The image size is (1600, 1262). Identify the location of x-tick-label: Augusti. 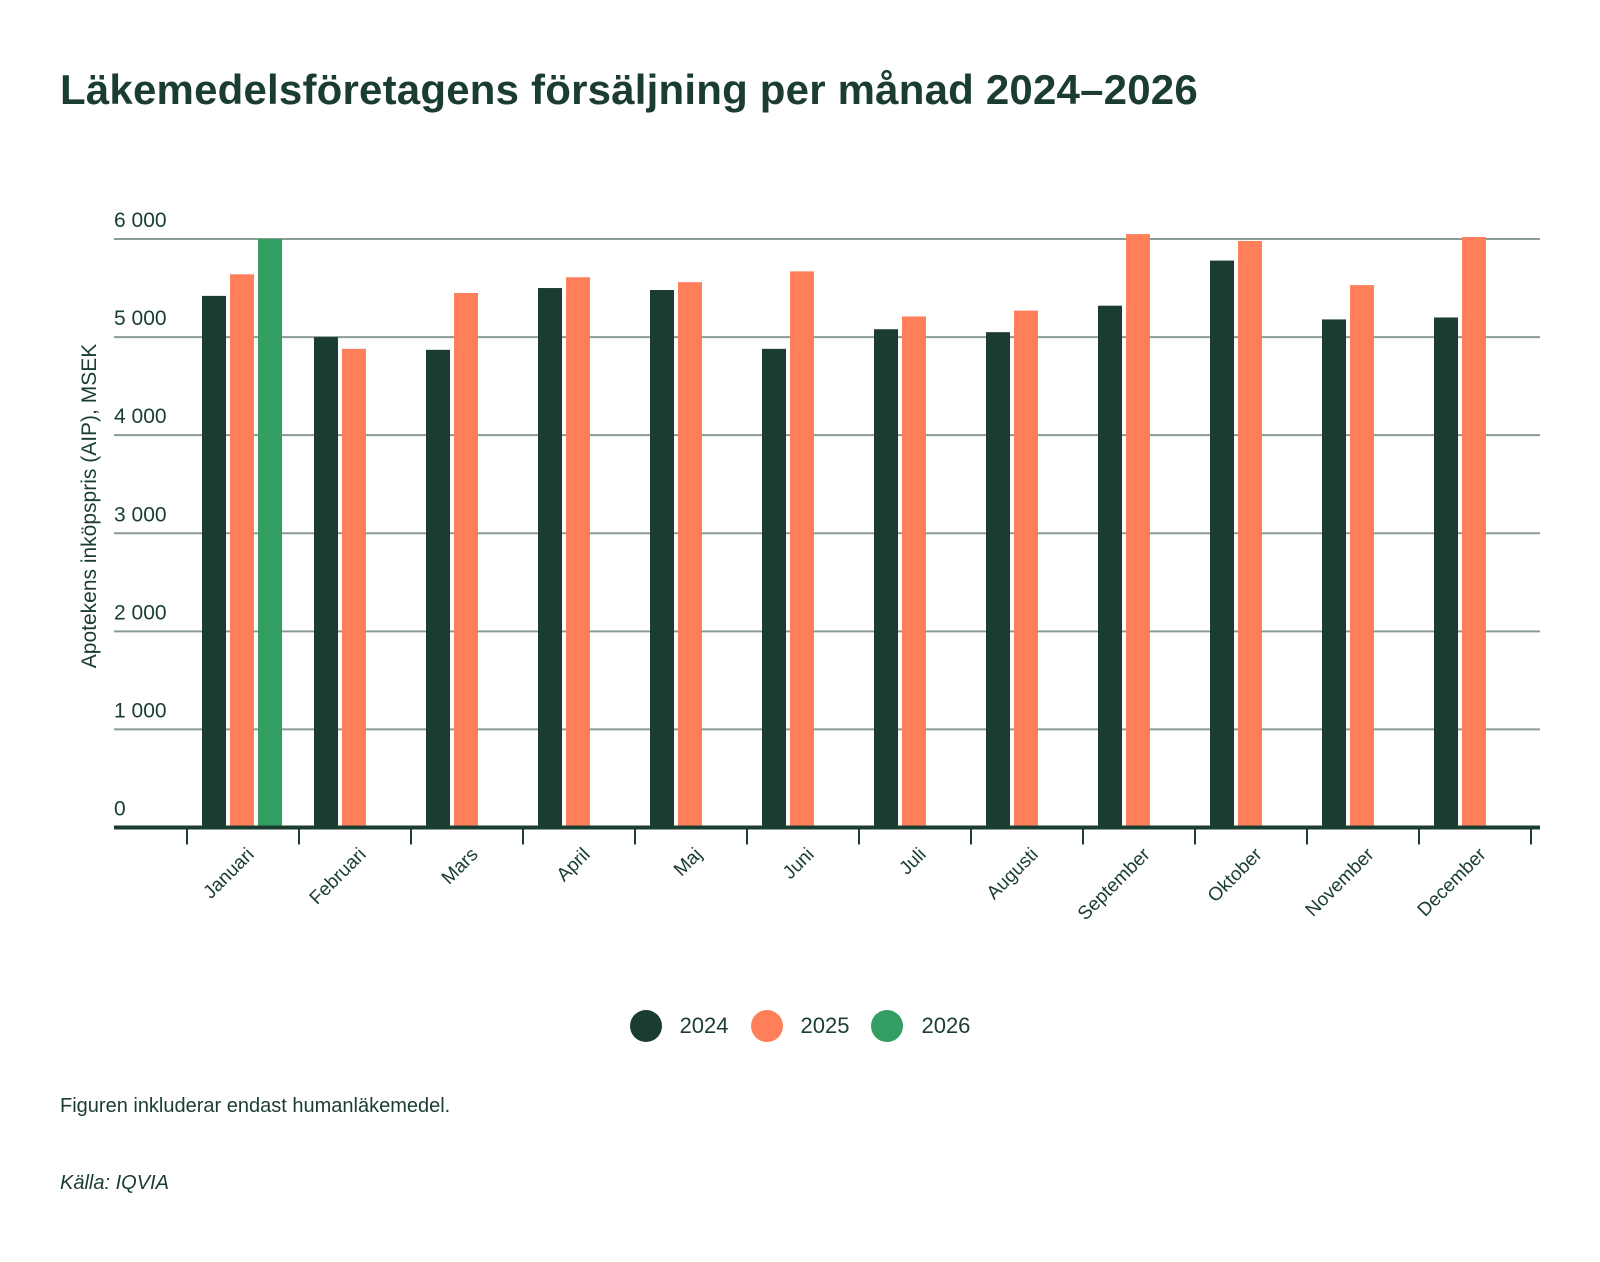
(1013, 874).